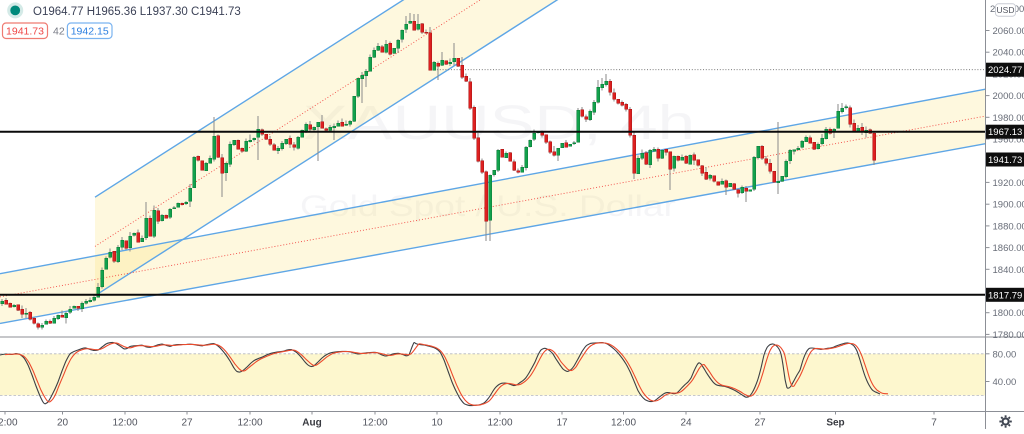 This screenshot has height=434, width=1024. I want to click on svg-text: 2000.00, so click(1008, 96).